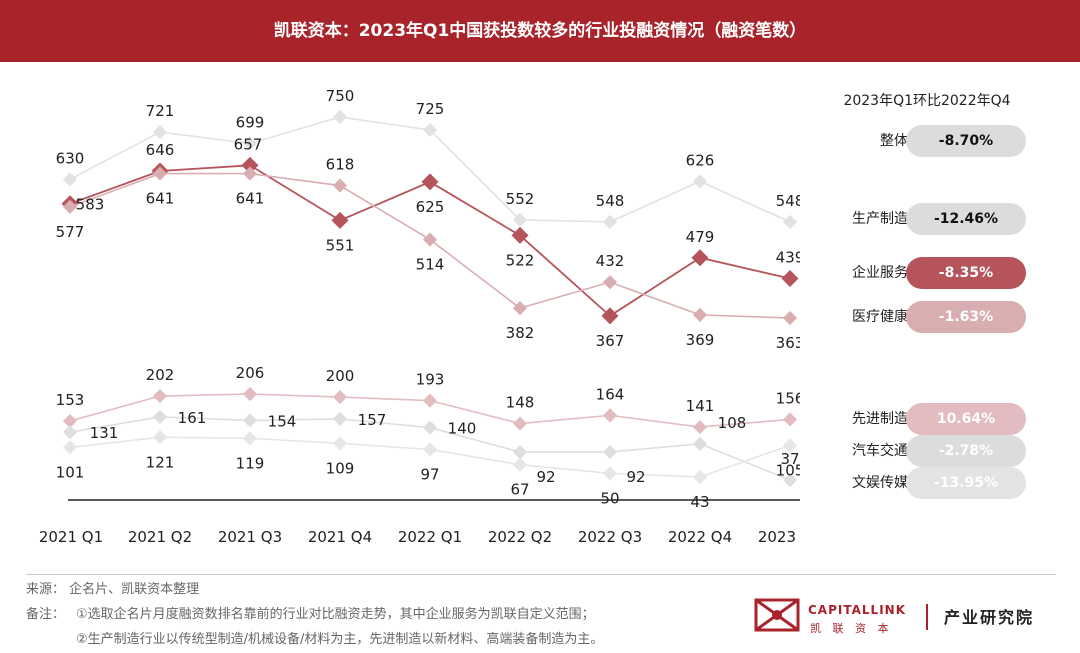 The width and height of the screenshot is (1080, 653). Describe the element at coordinates (609, 498) in the screenshot. I see `data-label: 50` at that location.